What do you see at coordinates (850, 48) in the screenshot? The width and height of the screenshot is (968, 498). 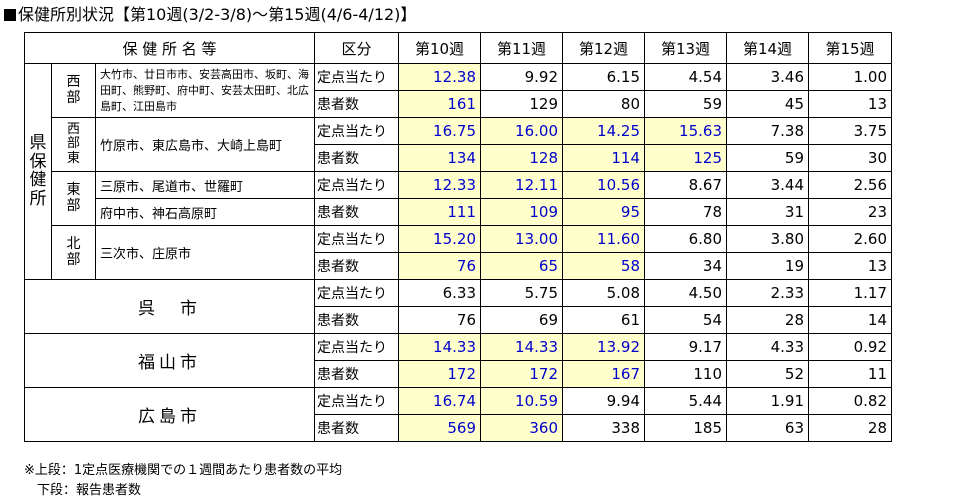 I see `header-week: 第15週` at bounding box center [850, 48].